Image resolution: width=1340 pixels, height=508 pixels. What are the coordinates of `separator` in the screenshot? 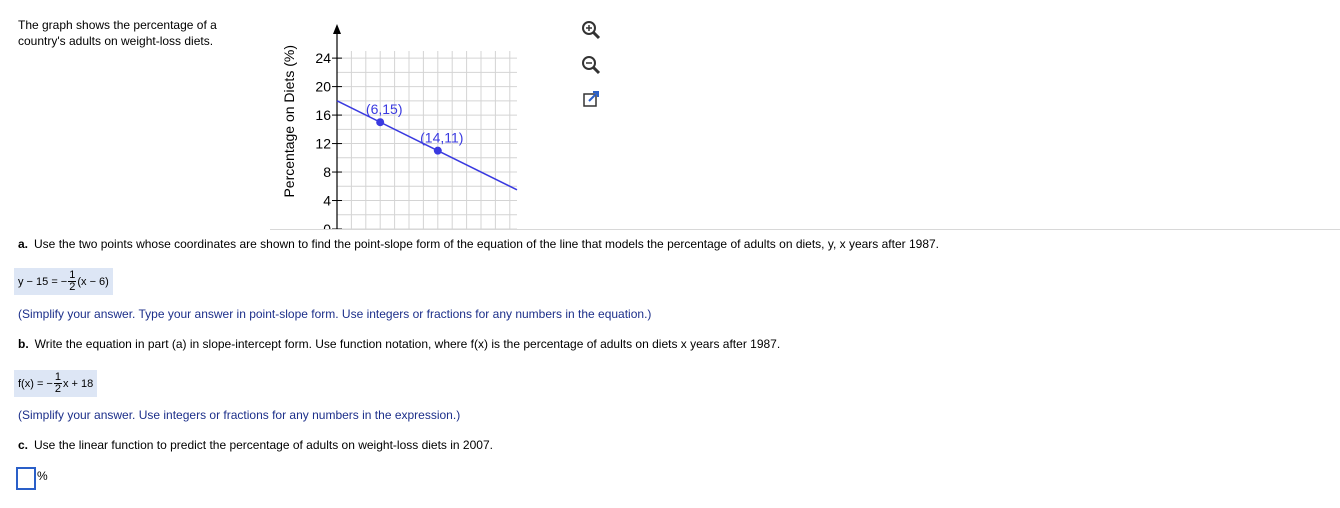 It's located at (805, 229).